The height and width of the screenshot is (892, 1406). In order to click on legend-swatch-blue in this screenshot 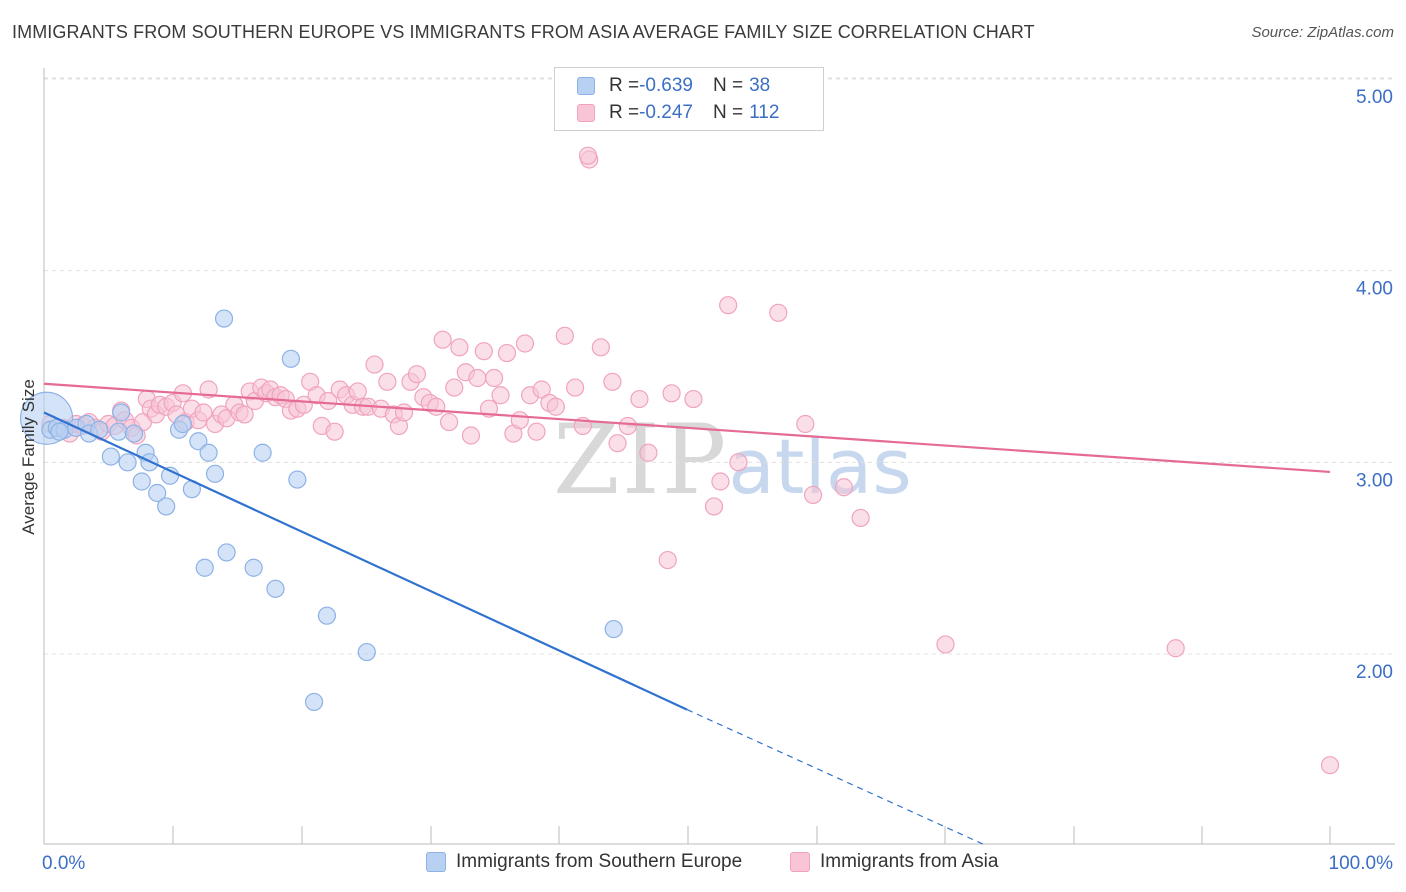, I will do `click(586, 86)`.